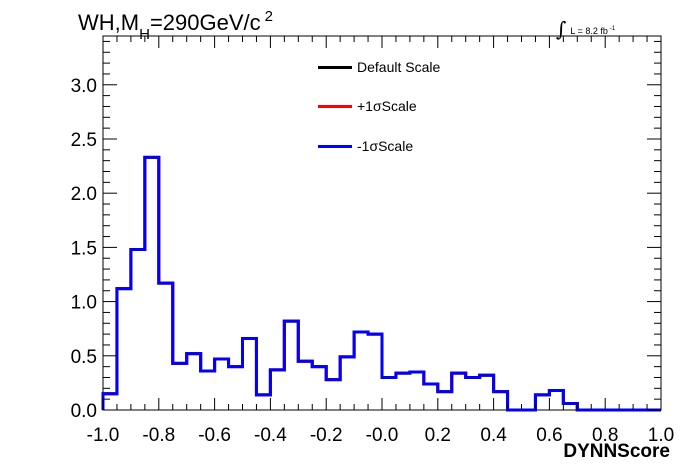 This screenshot has height=472, width=696. Describe the element at coordinates (549, 435) in the screenshot. I see `x-tick-label: 0.6` at that location.